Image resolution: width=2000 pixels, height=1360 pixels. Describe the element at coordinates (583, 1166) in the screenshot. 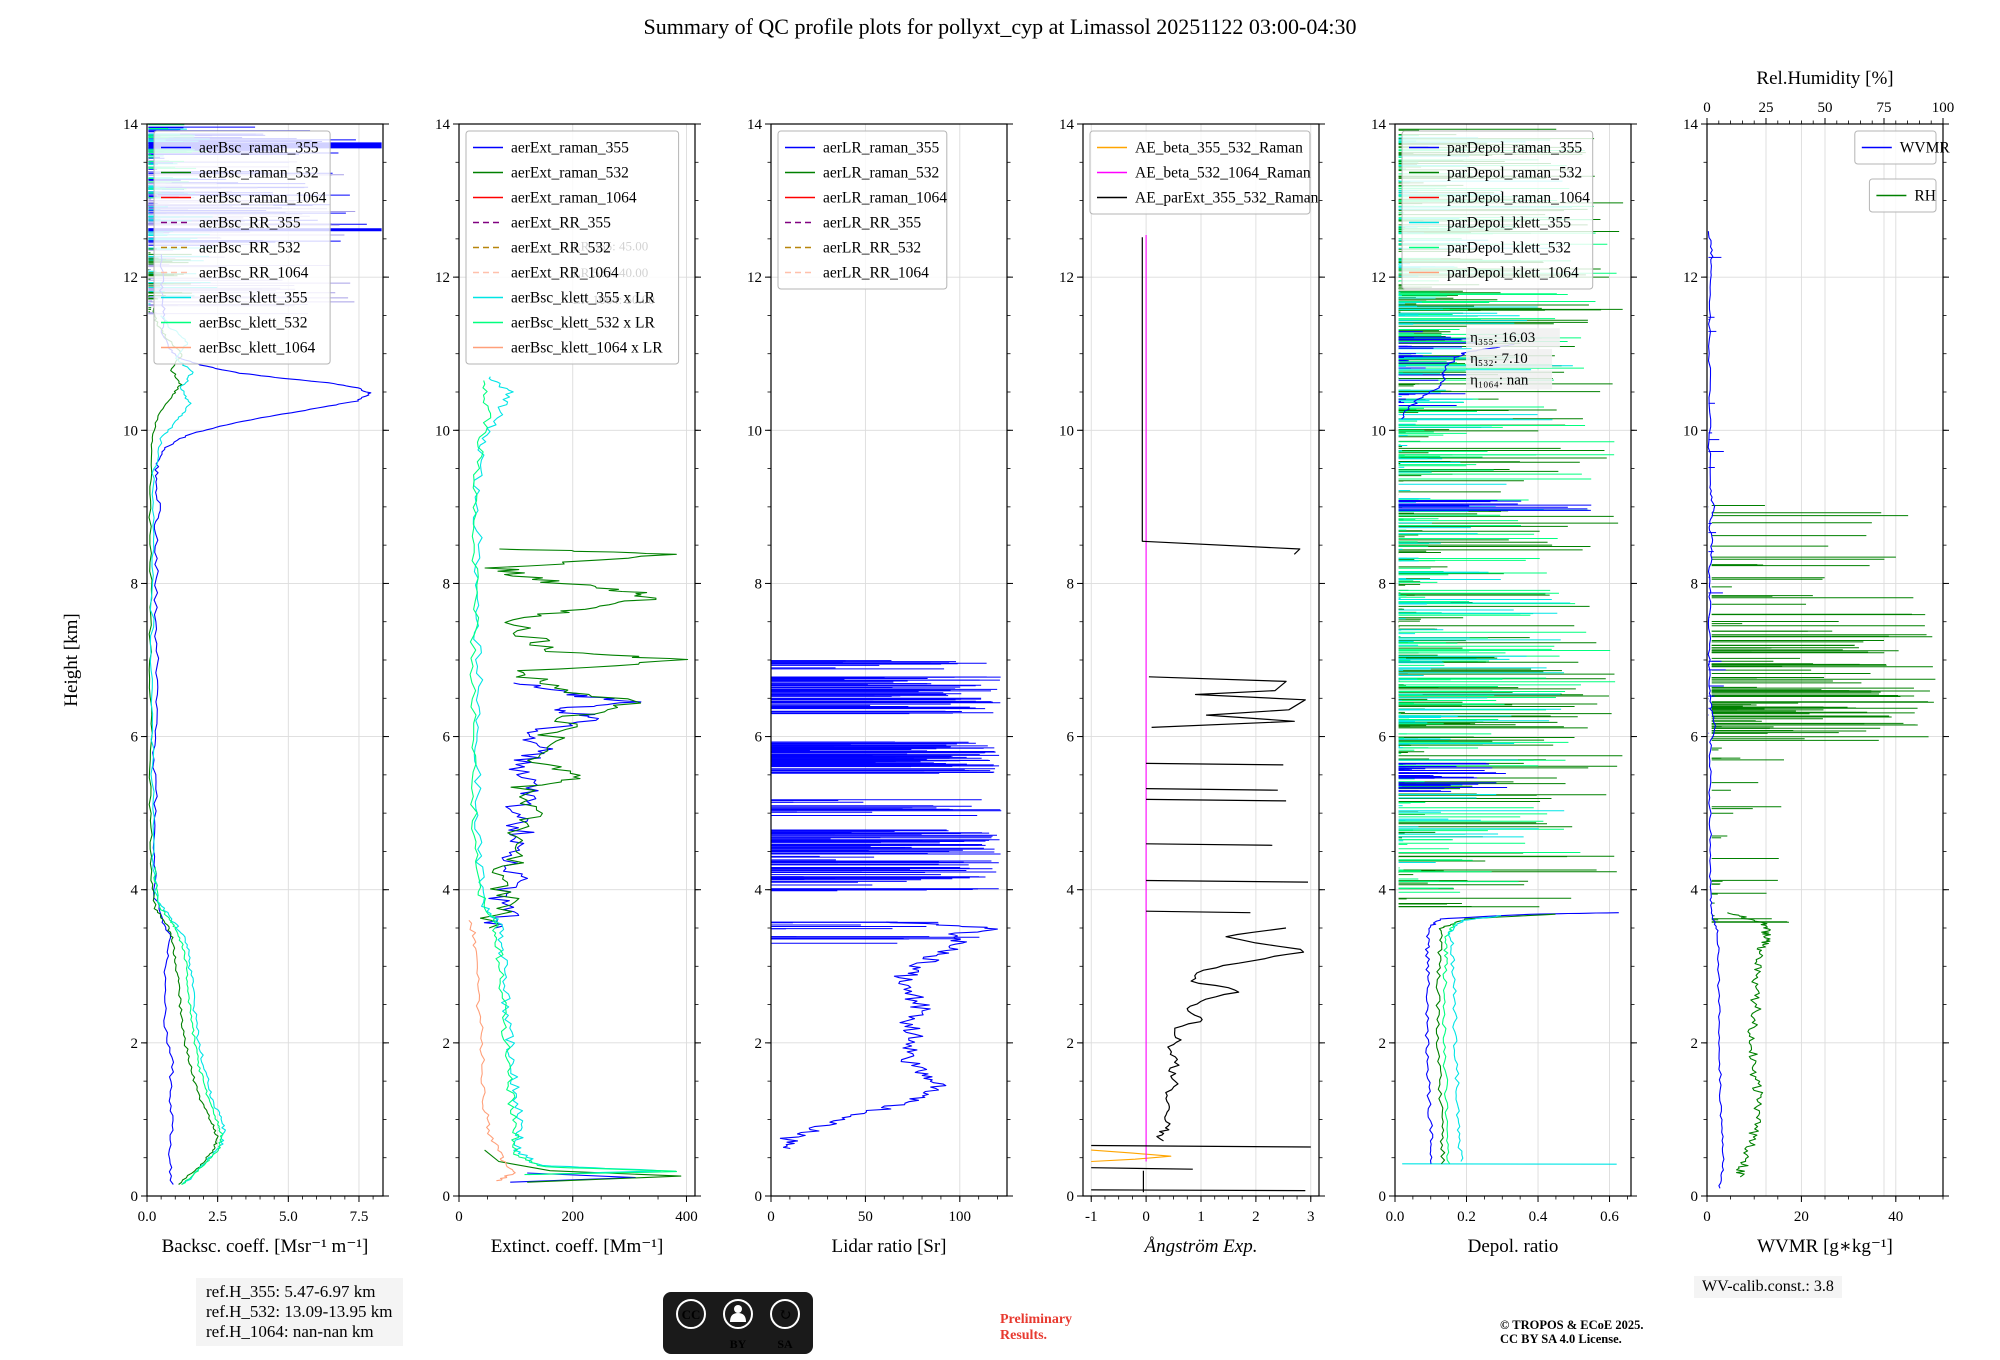

I see `series-aerExt_raman_532-low` at that location.